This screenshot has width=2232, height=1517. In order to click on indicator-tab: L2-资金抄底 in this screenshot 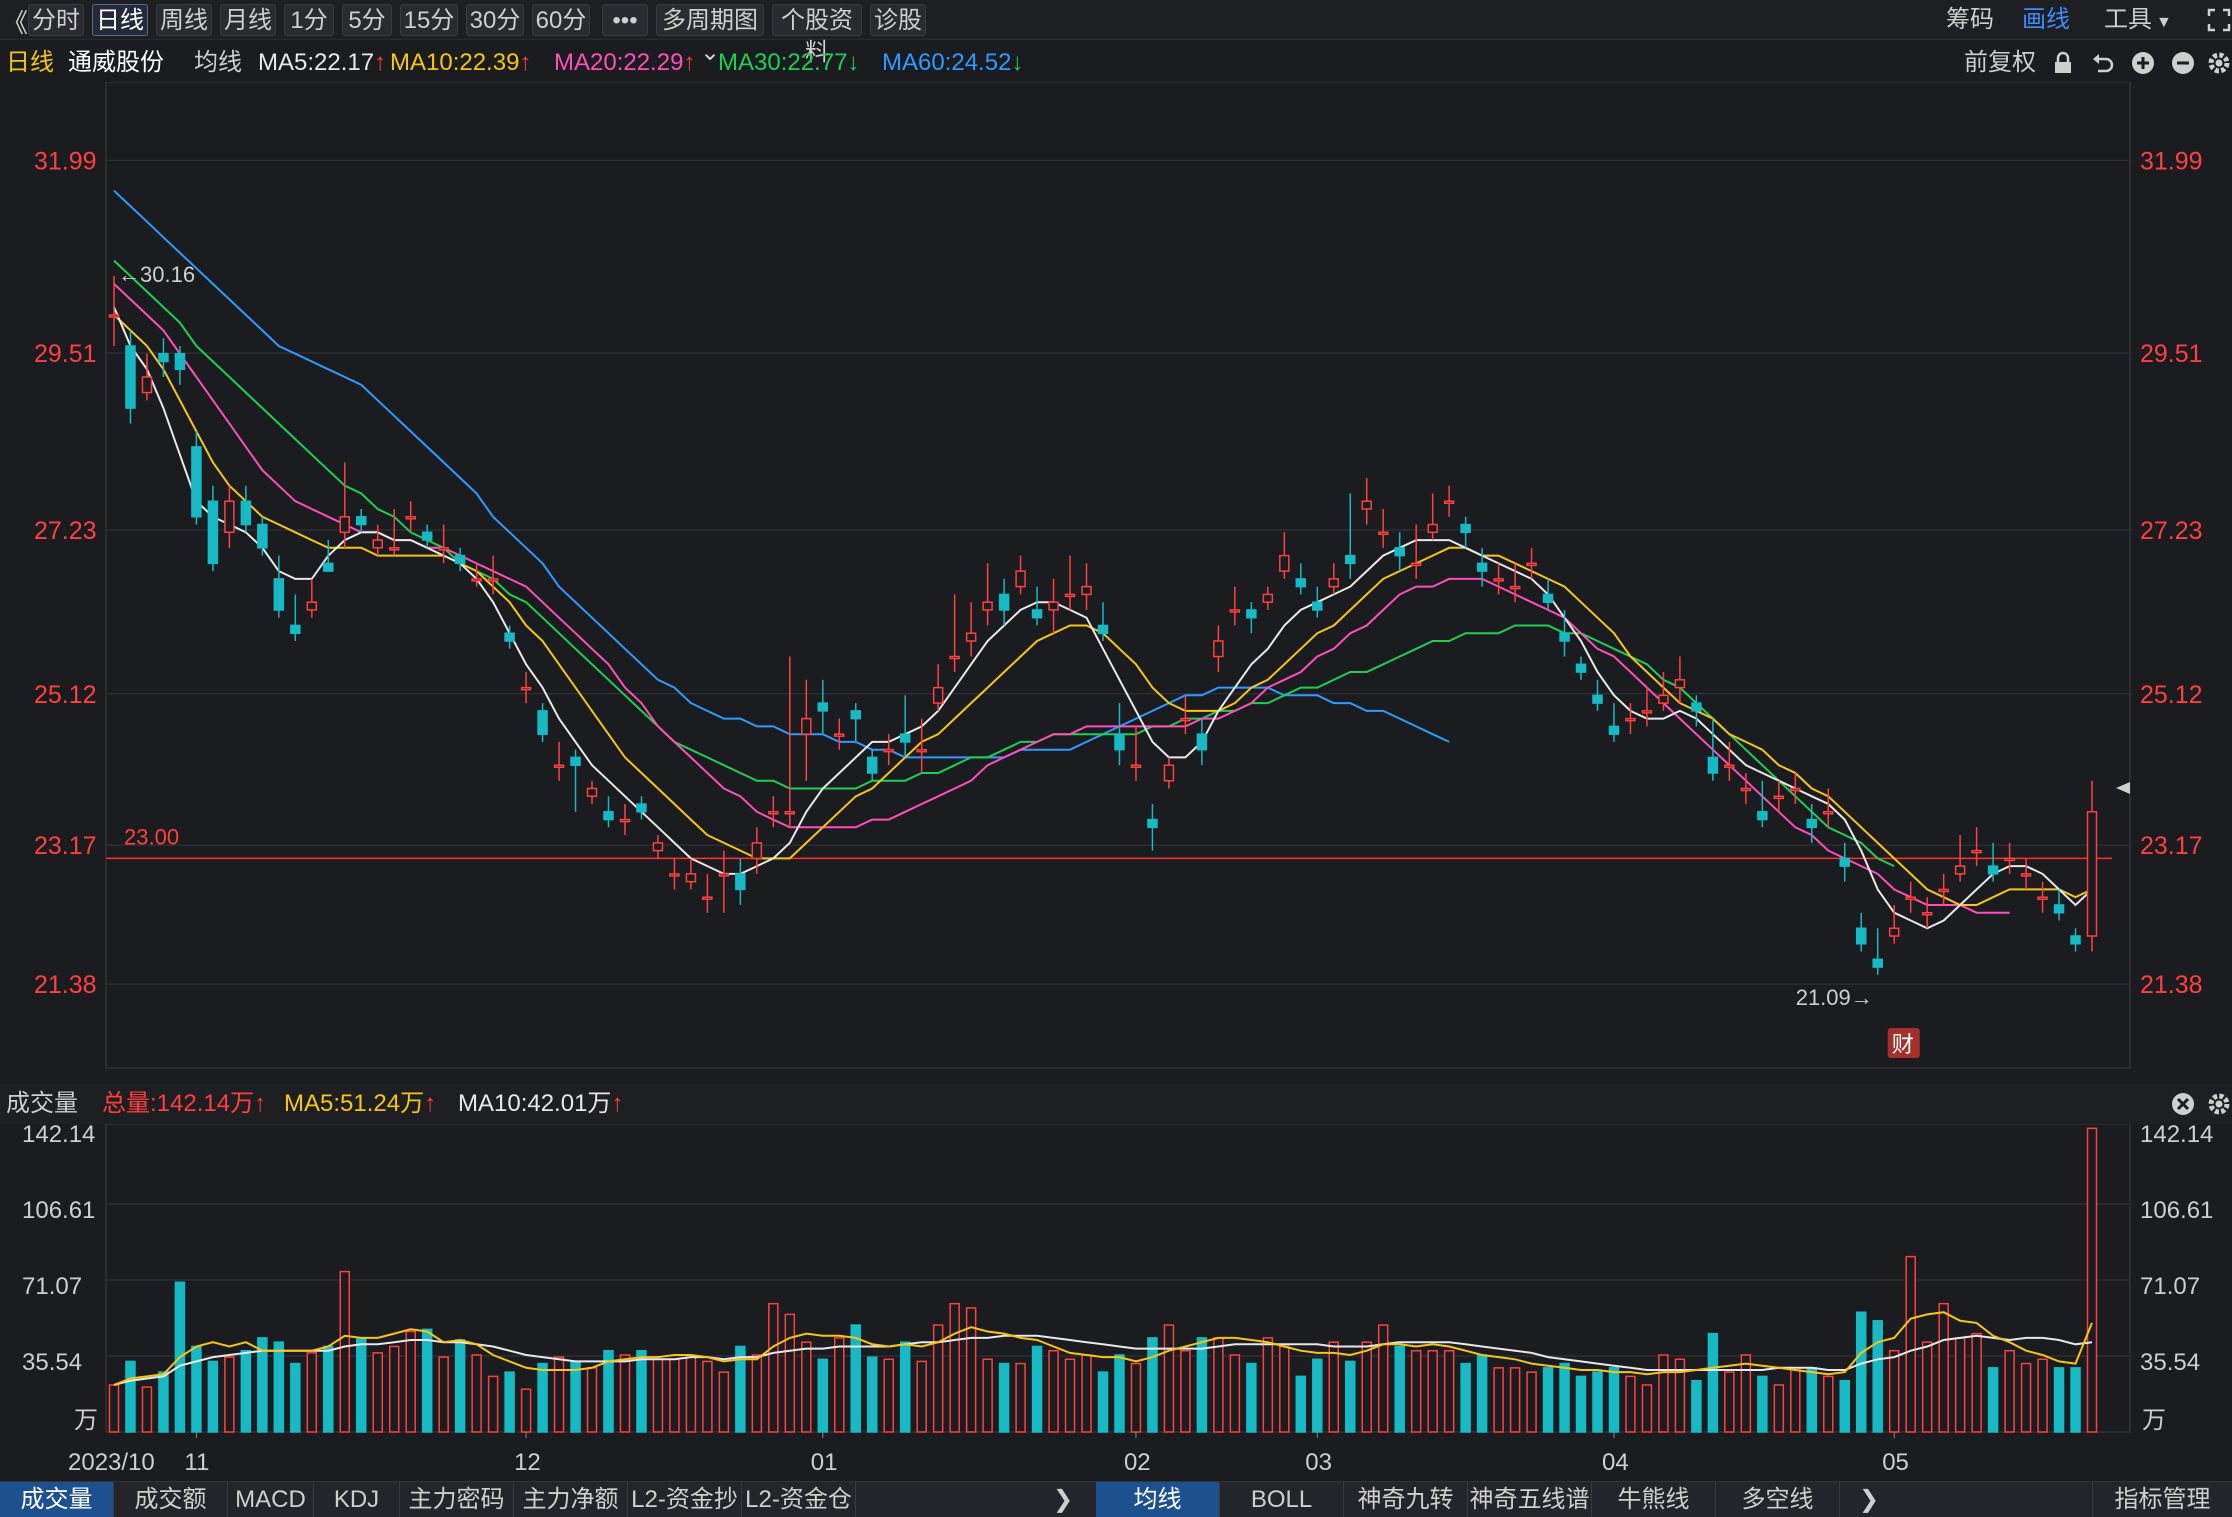, I will do `click(685, 1499)`.